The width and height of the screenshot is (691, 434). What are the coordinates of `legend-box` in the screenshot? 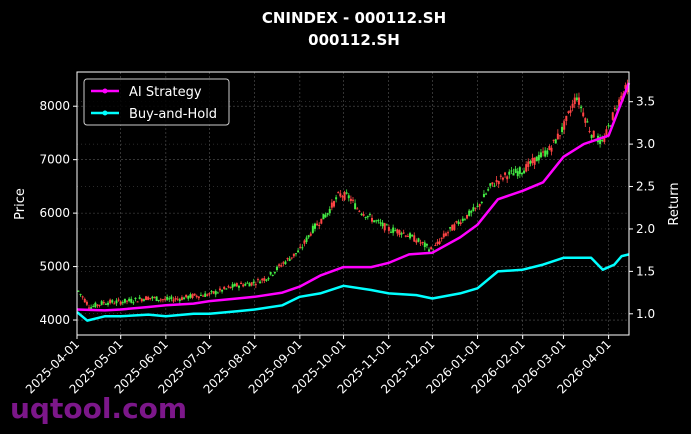 It's located at (156, 102).